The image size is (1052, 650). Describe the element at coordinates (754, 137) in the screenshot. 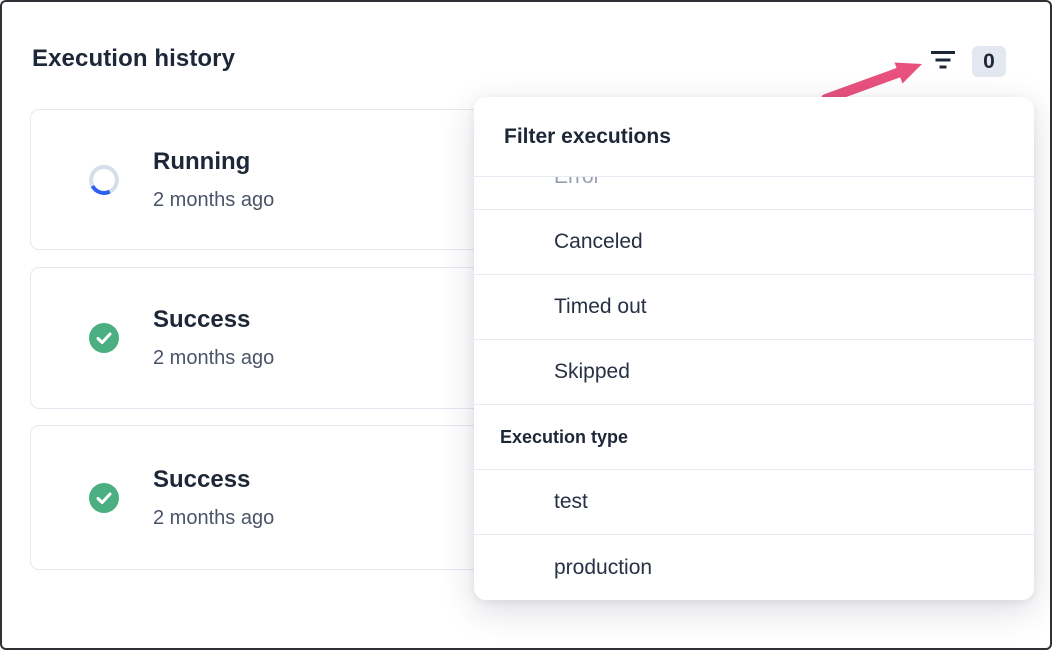

I see `filter-menu-title: Filter executions` at that location.